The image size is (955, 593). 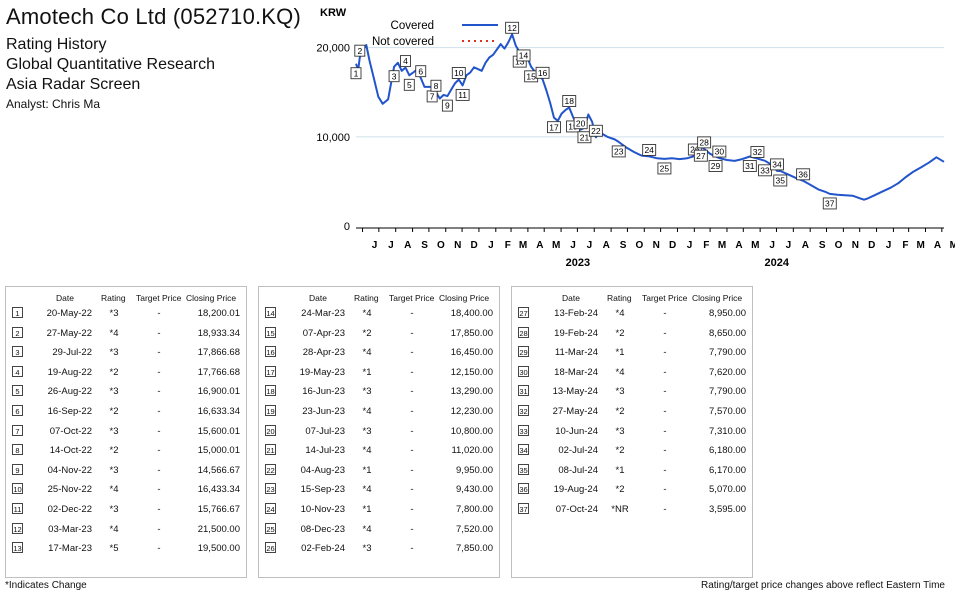 I want to click on date-cell: 19-Aug-22, so click(x=69, y=372).